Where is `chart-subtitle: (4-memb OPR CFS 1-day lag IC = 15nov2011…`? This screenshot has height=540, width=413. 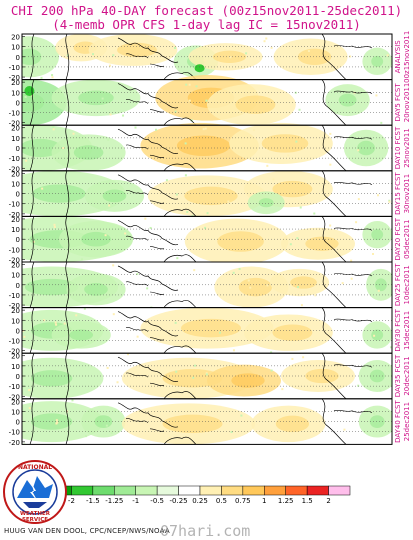 chart-subtitle: (4-memb OPR CFS 1-day lag IC = 15nov2011… is located at coordinates (206, 24).